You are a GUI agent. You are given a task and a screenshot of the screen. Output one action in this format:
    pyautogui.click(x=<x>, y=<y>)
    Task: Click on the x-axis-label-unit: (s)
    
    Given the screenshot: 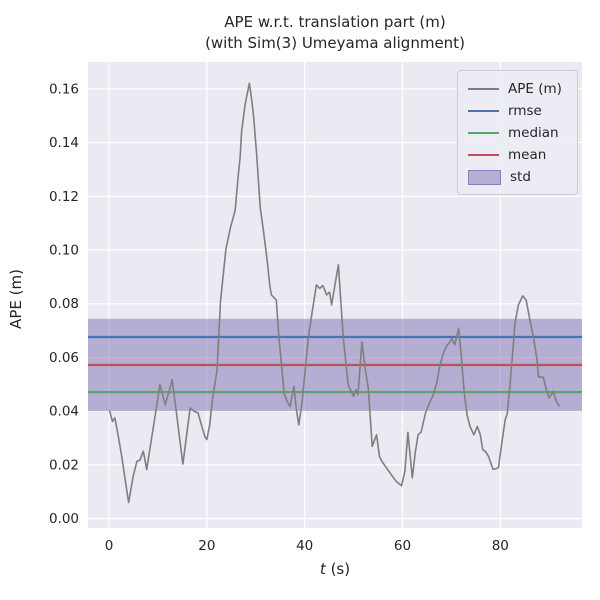 What is the action you would take?
    pyautogui.click(x=338, y=569)
    